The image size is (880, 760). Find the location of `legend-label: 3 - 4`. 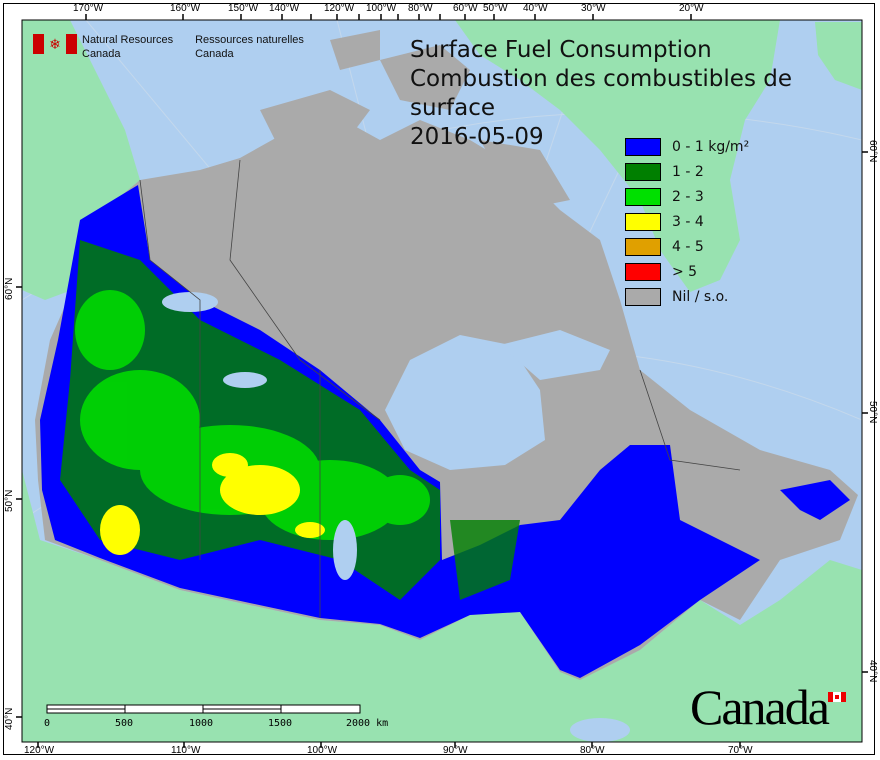

legend-label: 3 - 4 is located at coordinates (688, 221).